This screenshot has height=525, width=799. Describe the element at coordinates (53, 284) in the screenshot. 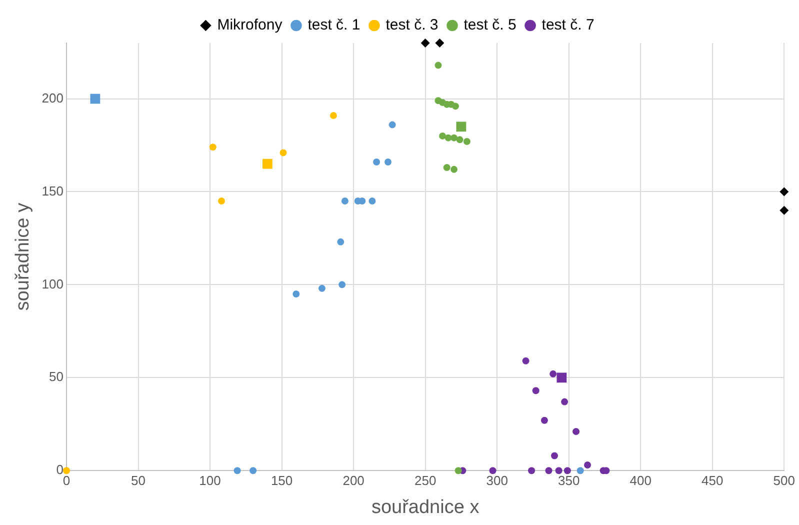

I see `y-tick-label: 100` at that location.